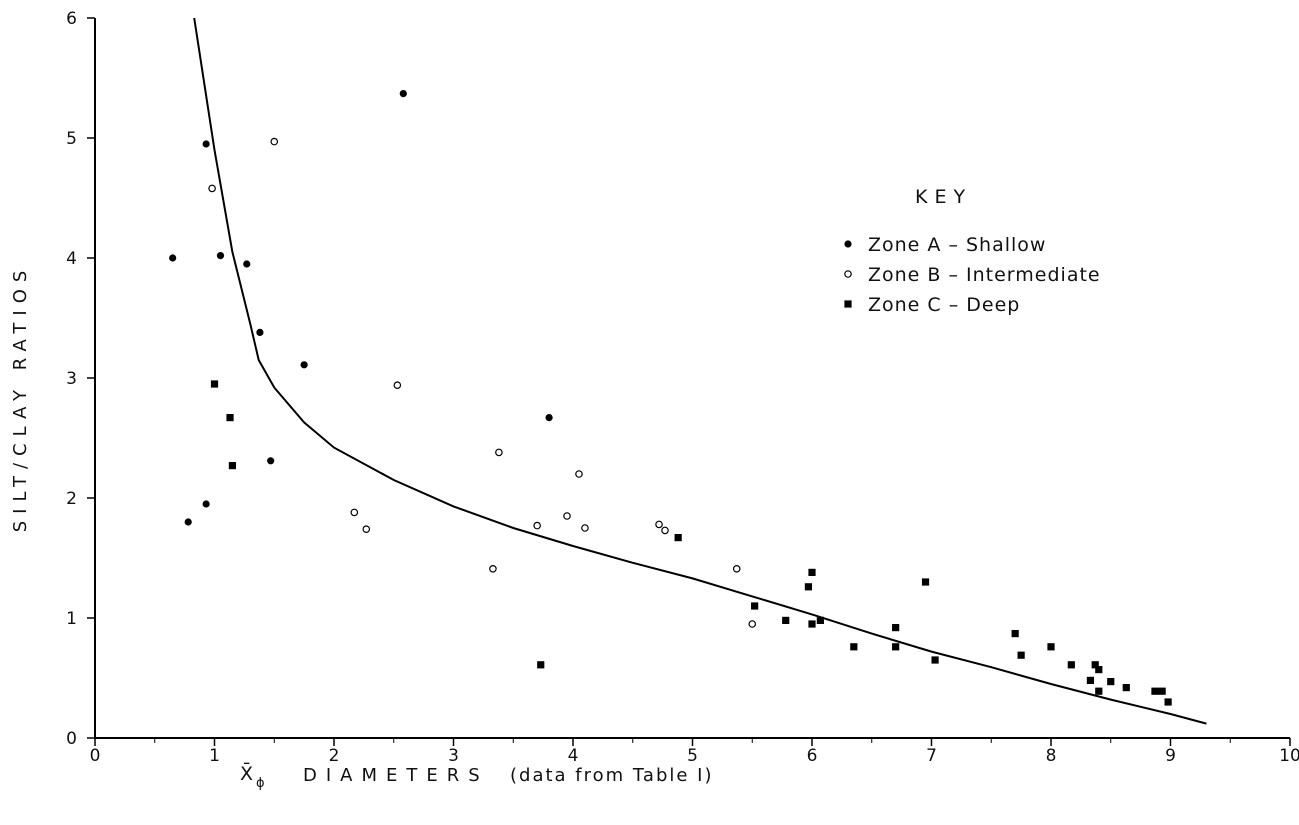 Image resolution: width=1299 pixels, height=825 pixels. Describe the element at coordinates (453, 756) in the screenshot. I see `x-tick-label: 3` at that location.